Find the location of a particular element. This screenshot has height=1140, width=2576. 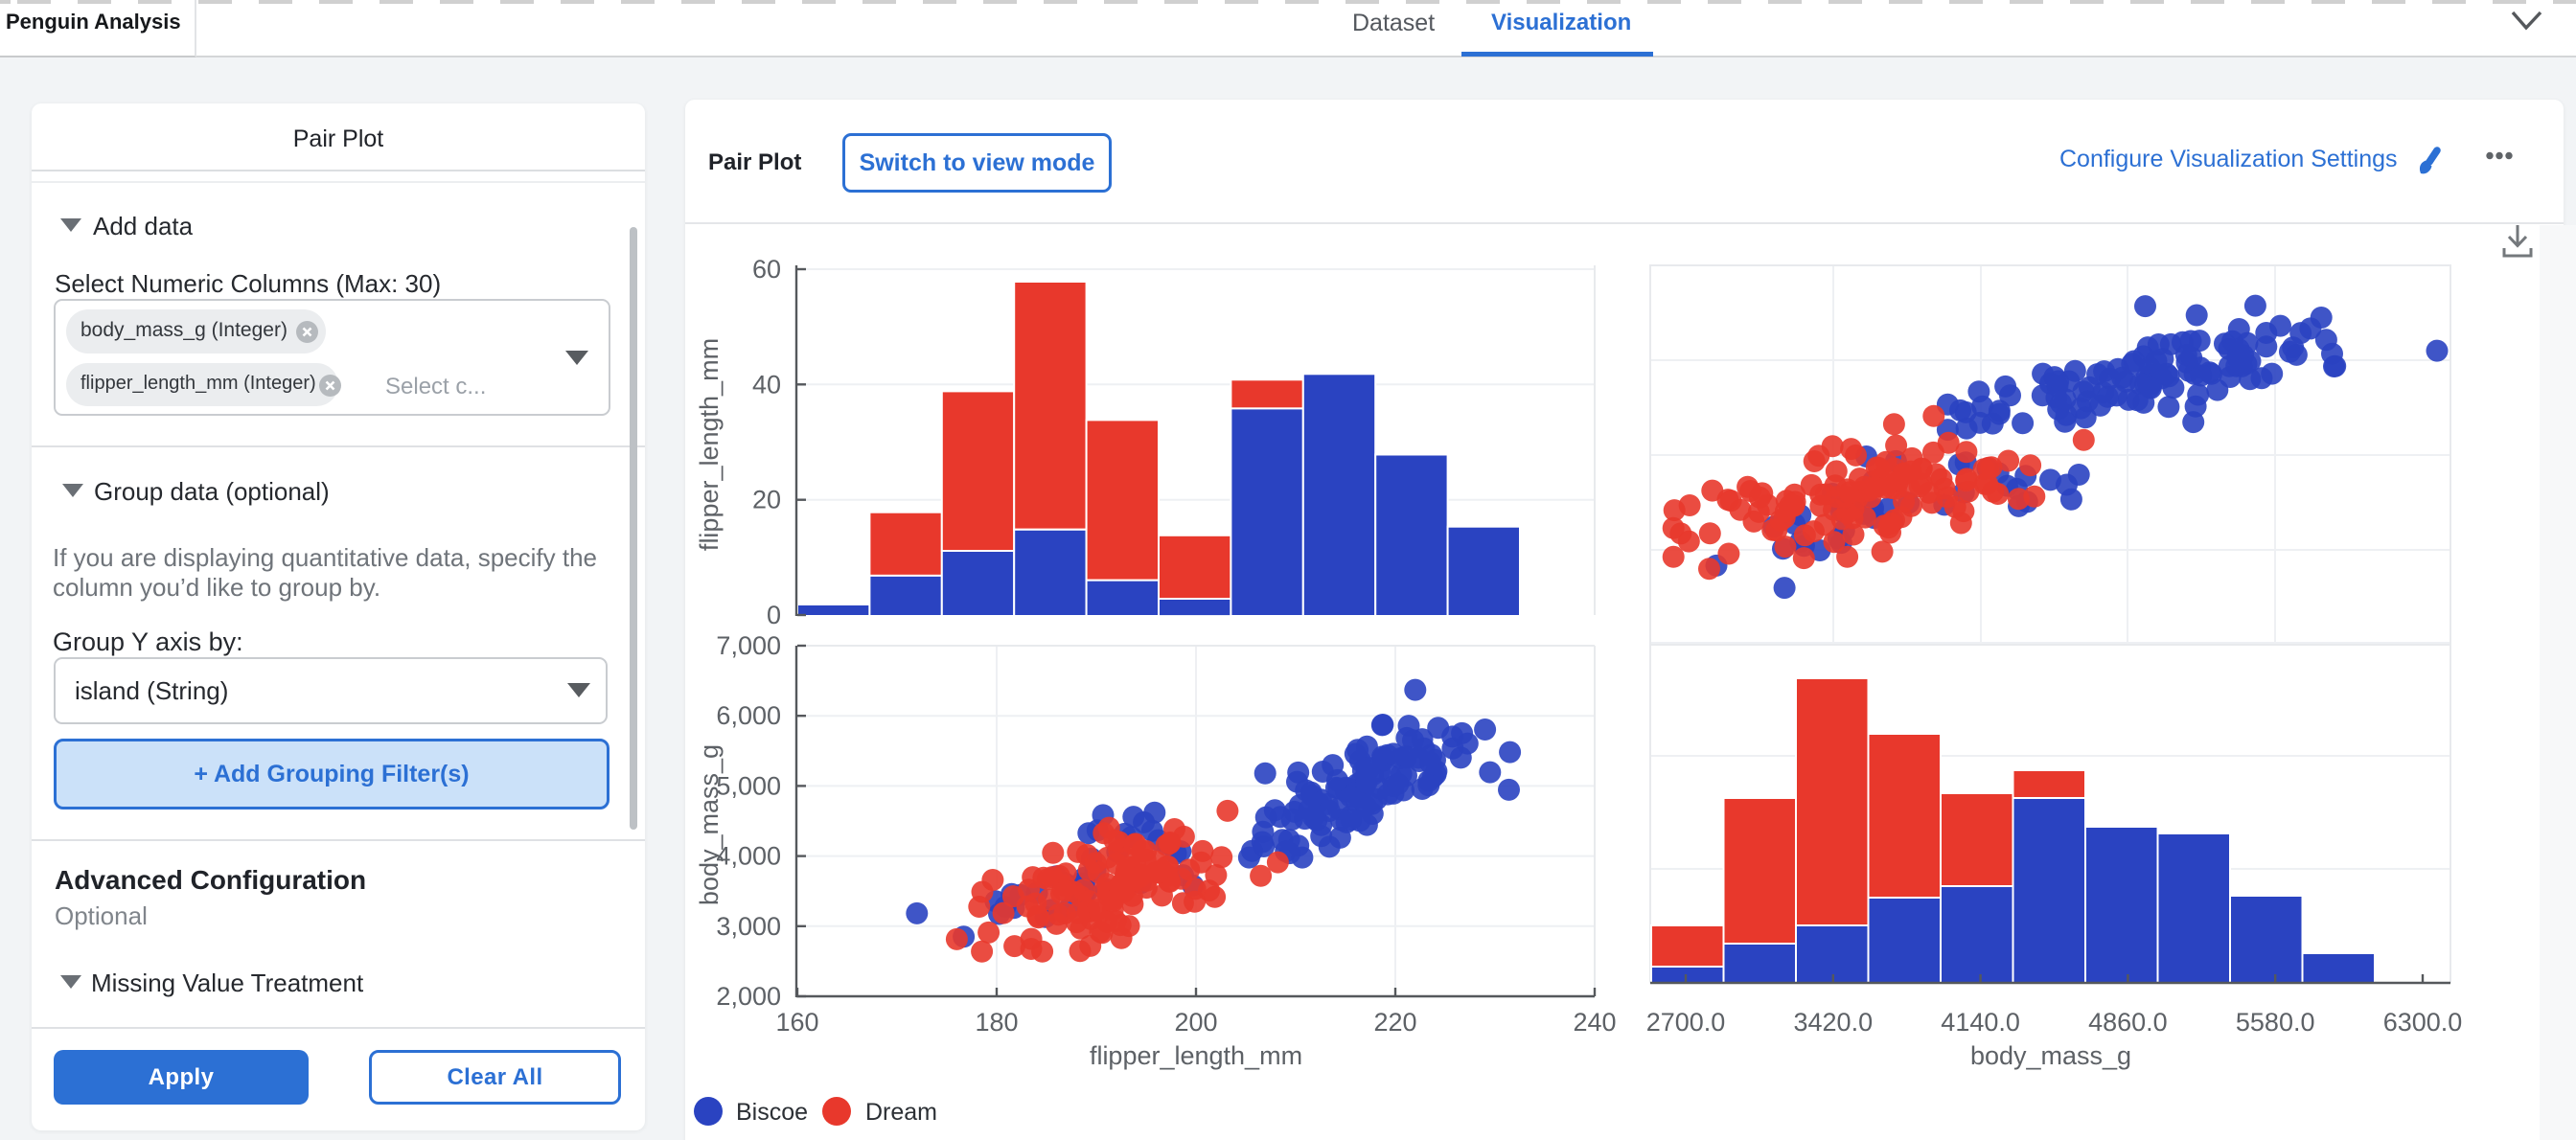

svg-text: Biscoe is located at coordinates (772, 1112).